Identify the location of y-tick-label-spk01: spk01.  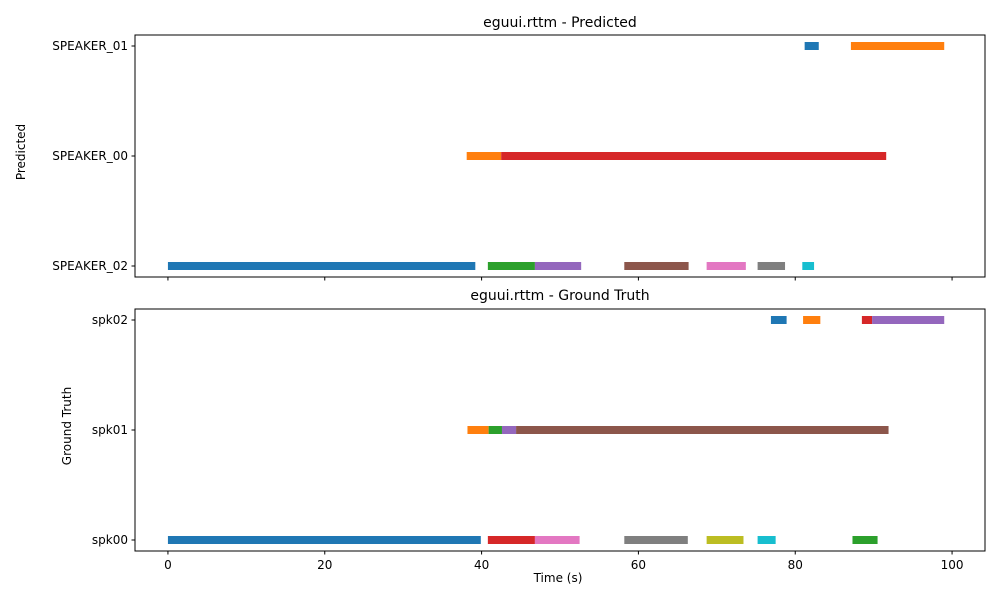
(110, 430).